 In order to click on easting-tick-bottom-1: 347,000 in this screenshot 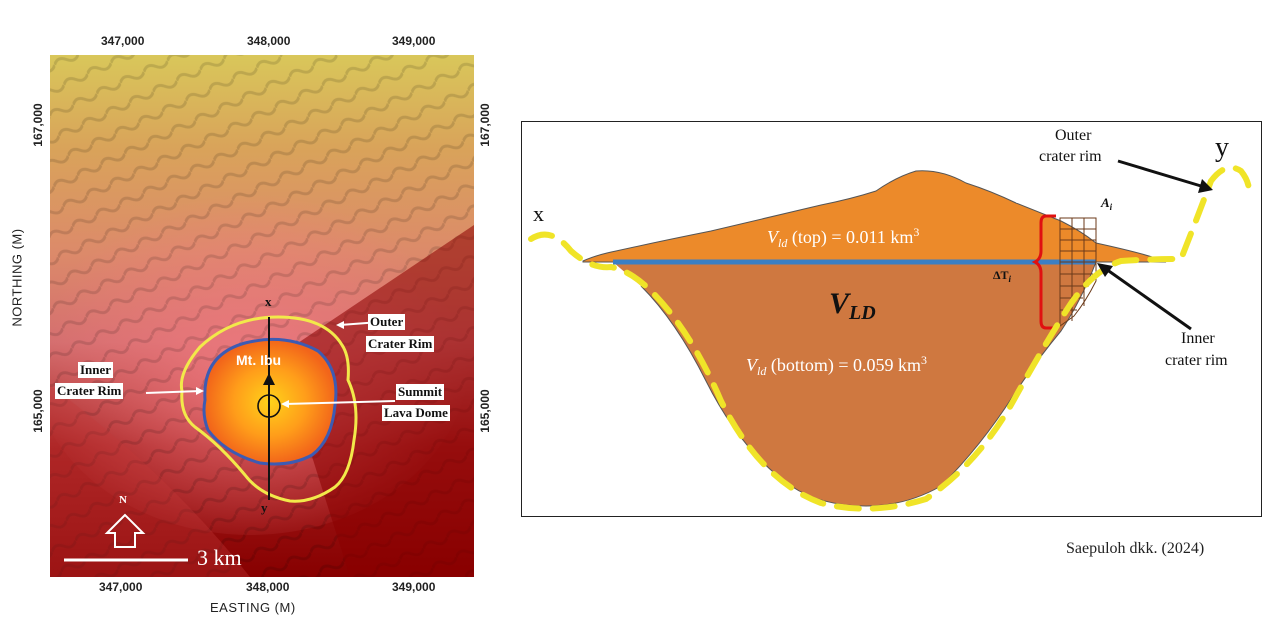, I will do `click(121, 587)`.